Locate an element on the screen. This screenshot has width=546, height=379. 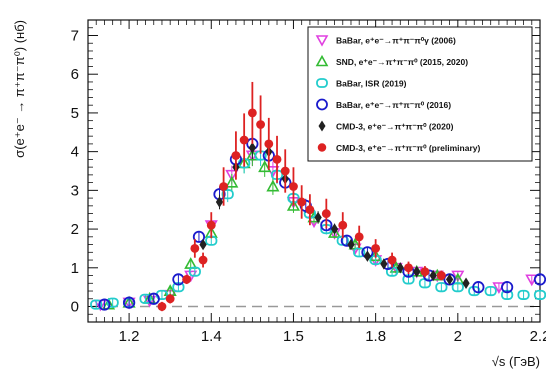
legend-label: BaBar, ISR (2019) is located at coordinates (371, 84).